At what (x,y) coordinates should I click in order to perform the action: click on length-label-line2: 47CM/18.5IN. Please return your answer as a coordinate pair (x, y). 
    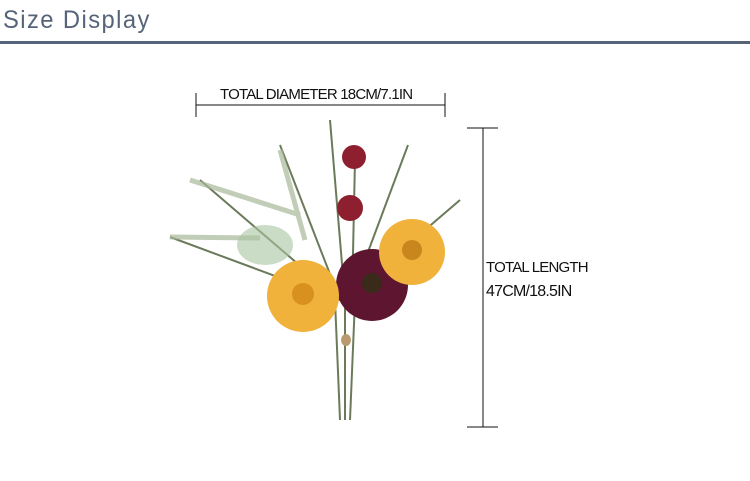
    Looking at the image, I should click on (529, 291).